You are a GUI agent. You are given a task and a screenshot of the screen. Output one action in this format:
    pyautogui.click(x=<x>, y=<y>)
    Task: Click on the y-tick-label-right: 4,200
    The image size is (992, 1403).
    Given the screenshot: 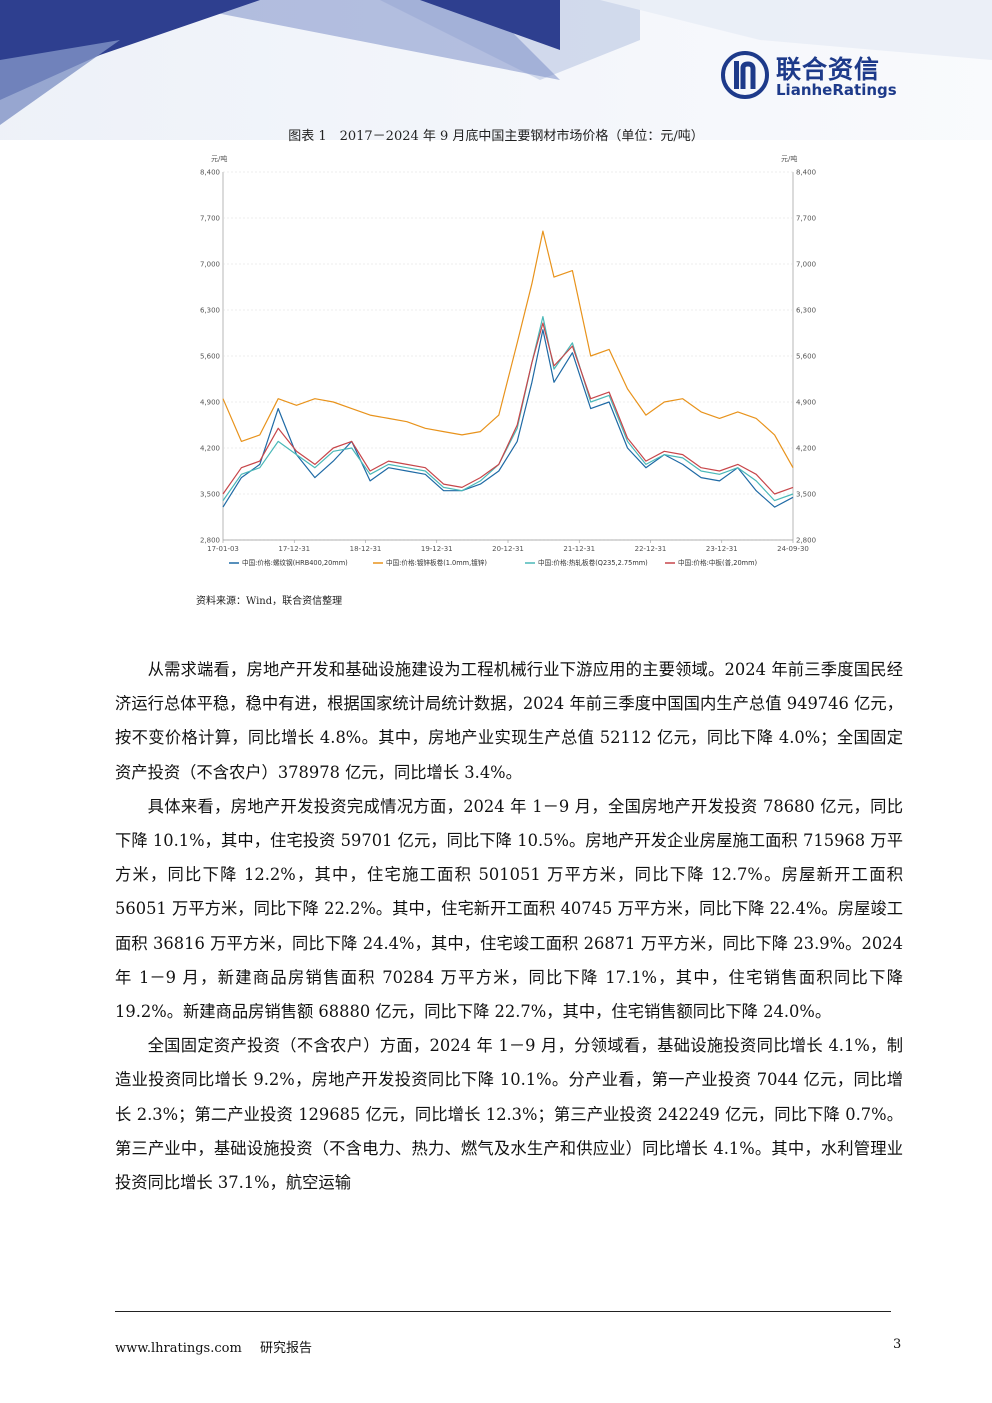 What is the action you would take?
    pyautogui.click(x=806, y=449)
    